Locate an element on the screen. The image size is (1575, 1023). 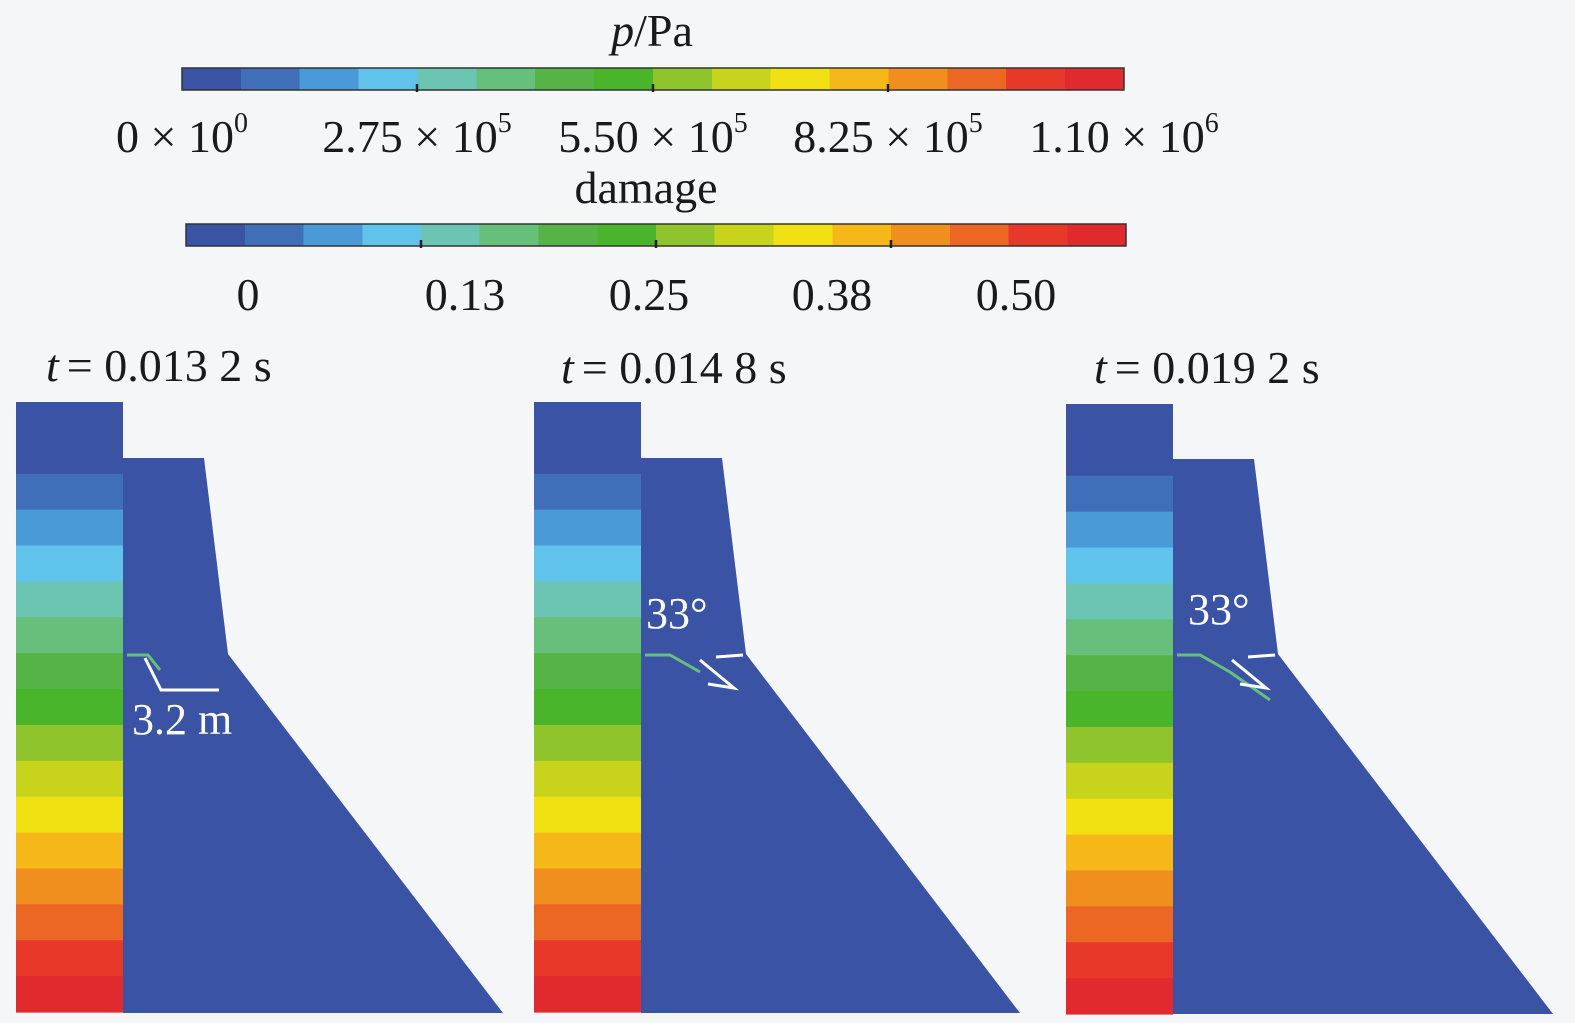
crack-length-label: 3.2 m is located at coordinates (182, 719).